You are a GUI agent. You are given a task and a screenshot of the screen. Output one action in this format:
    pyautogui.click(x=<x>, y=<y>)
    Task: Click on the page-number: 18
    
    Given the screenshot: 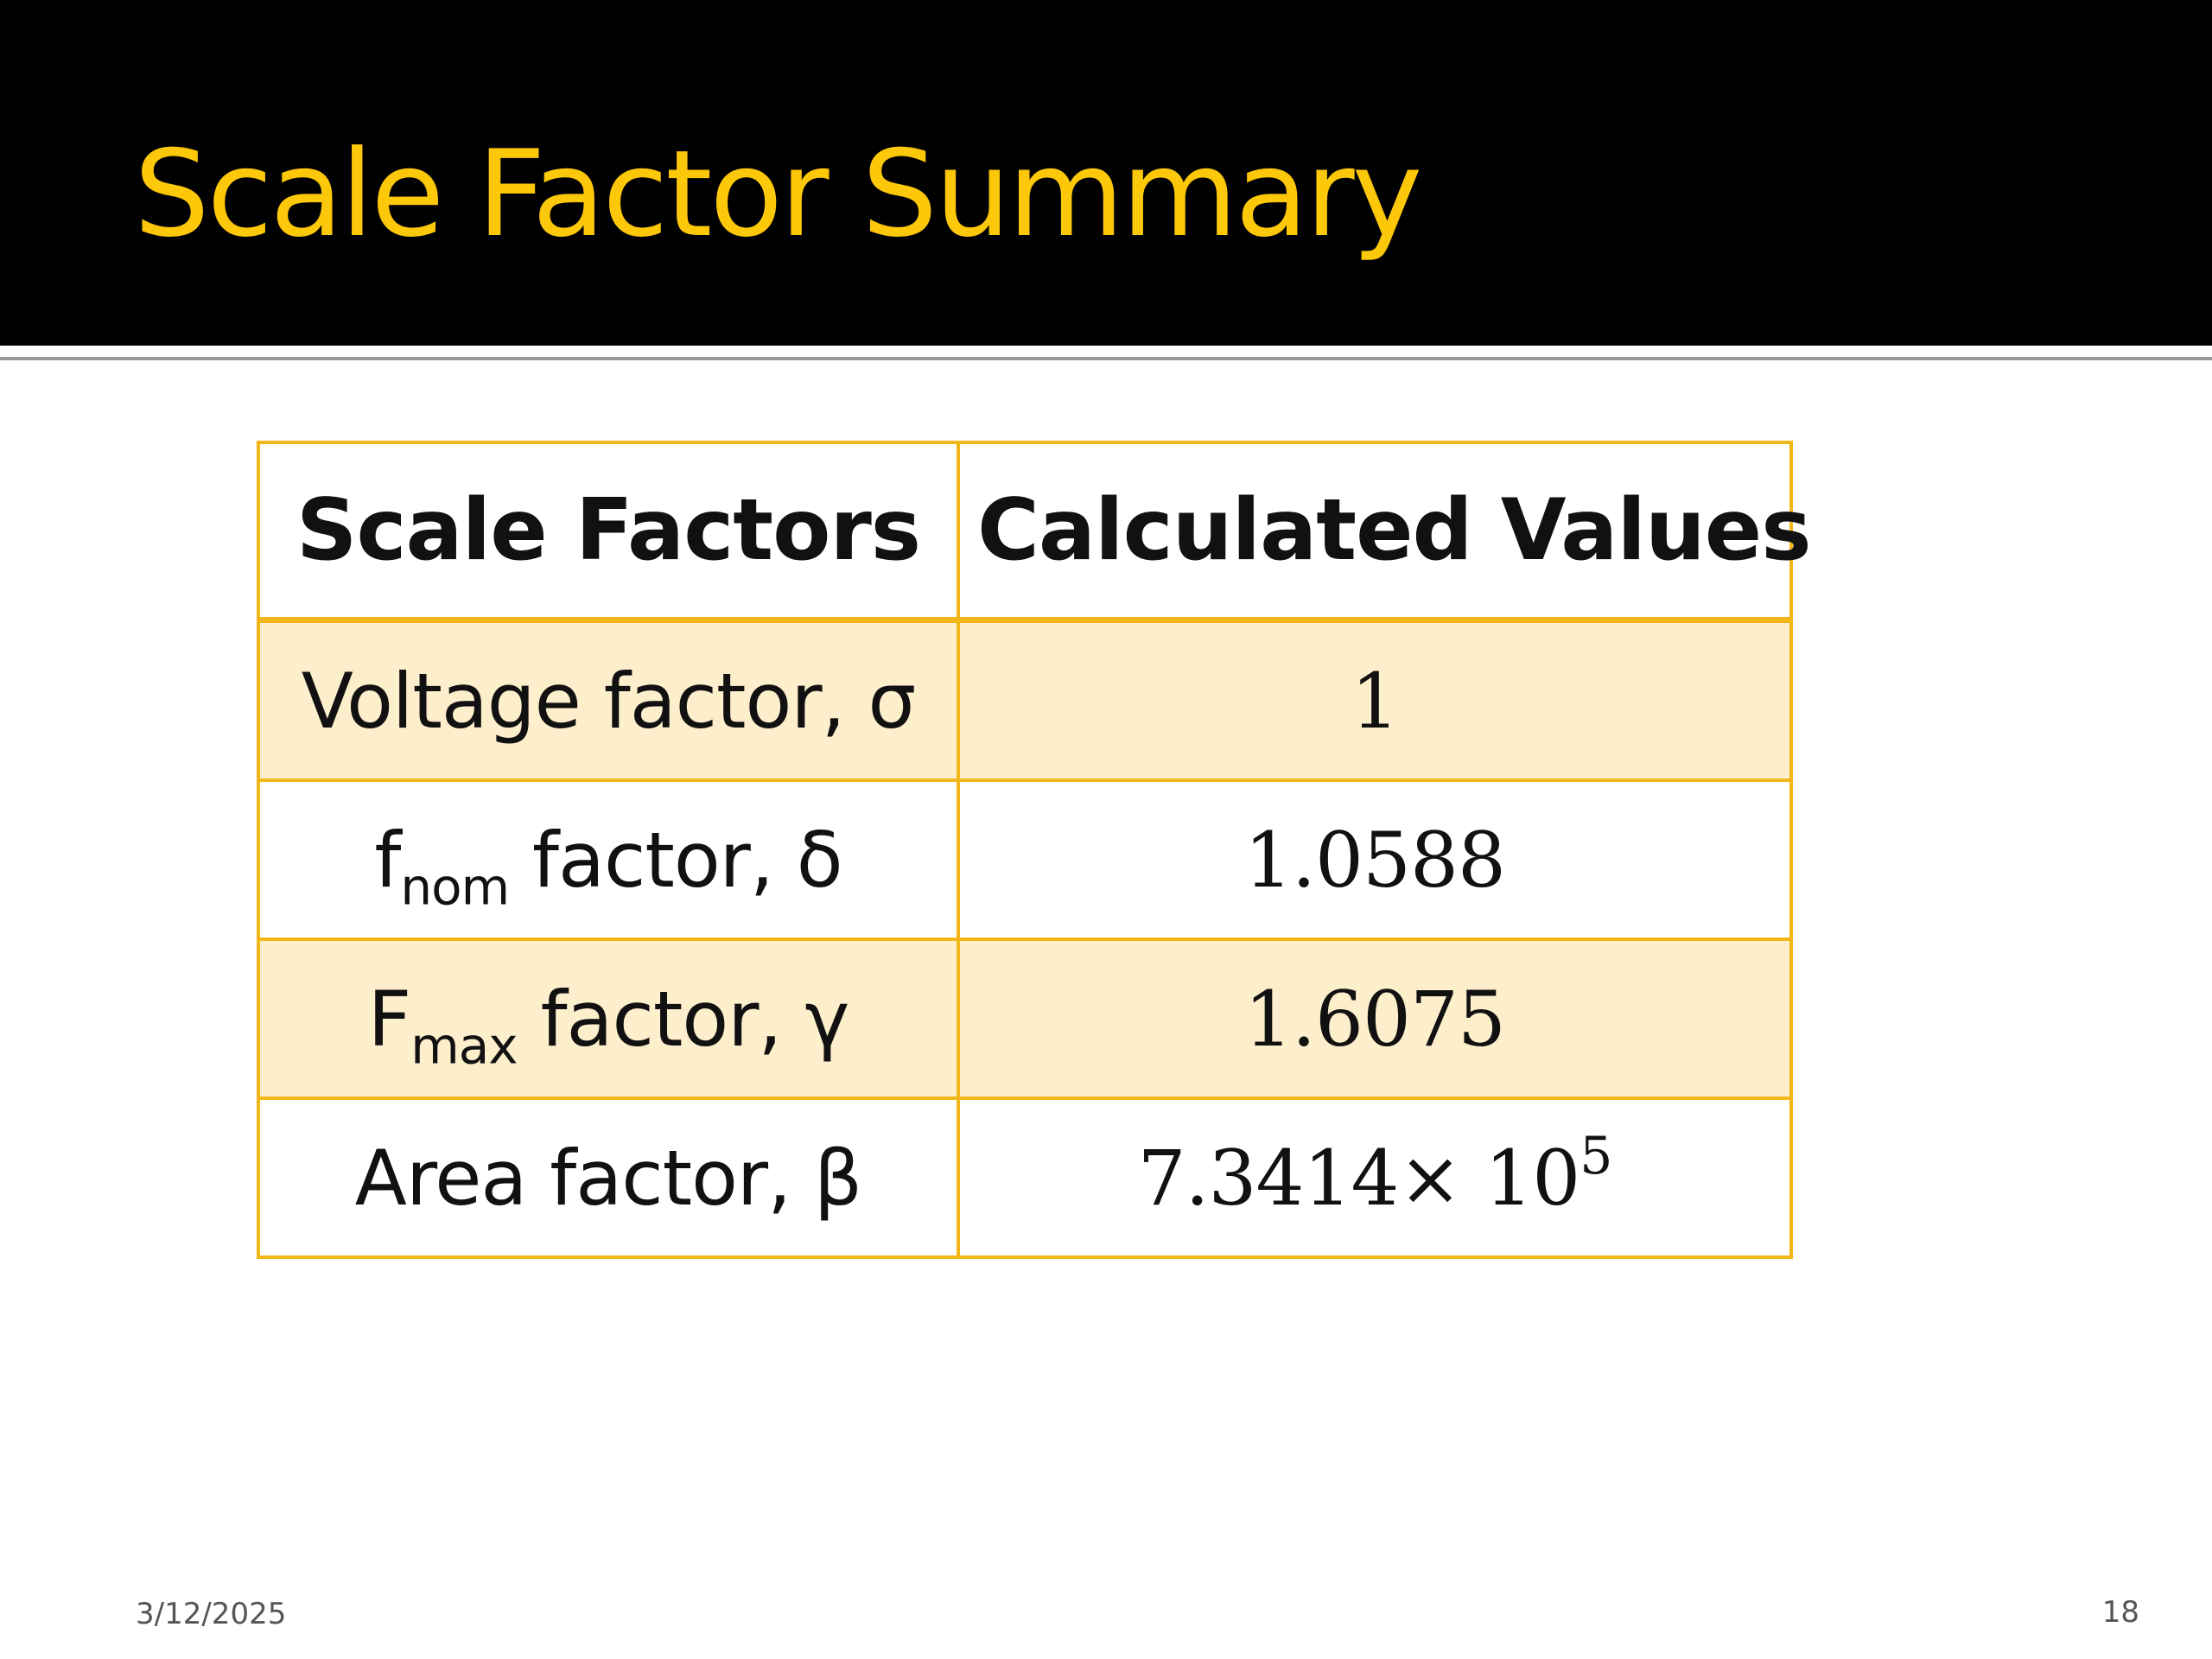 What is the action you would take?
    pyautogui.click(x=2120, y=1612)
    